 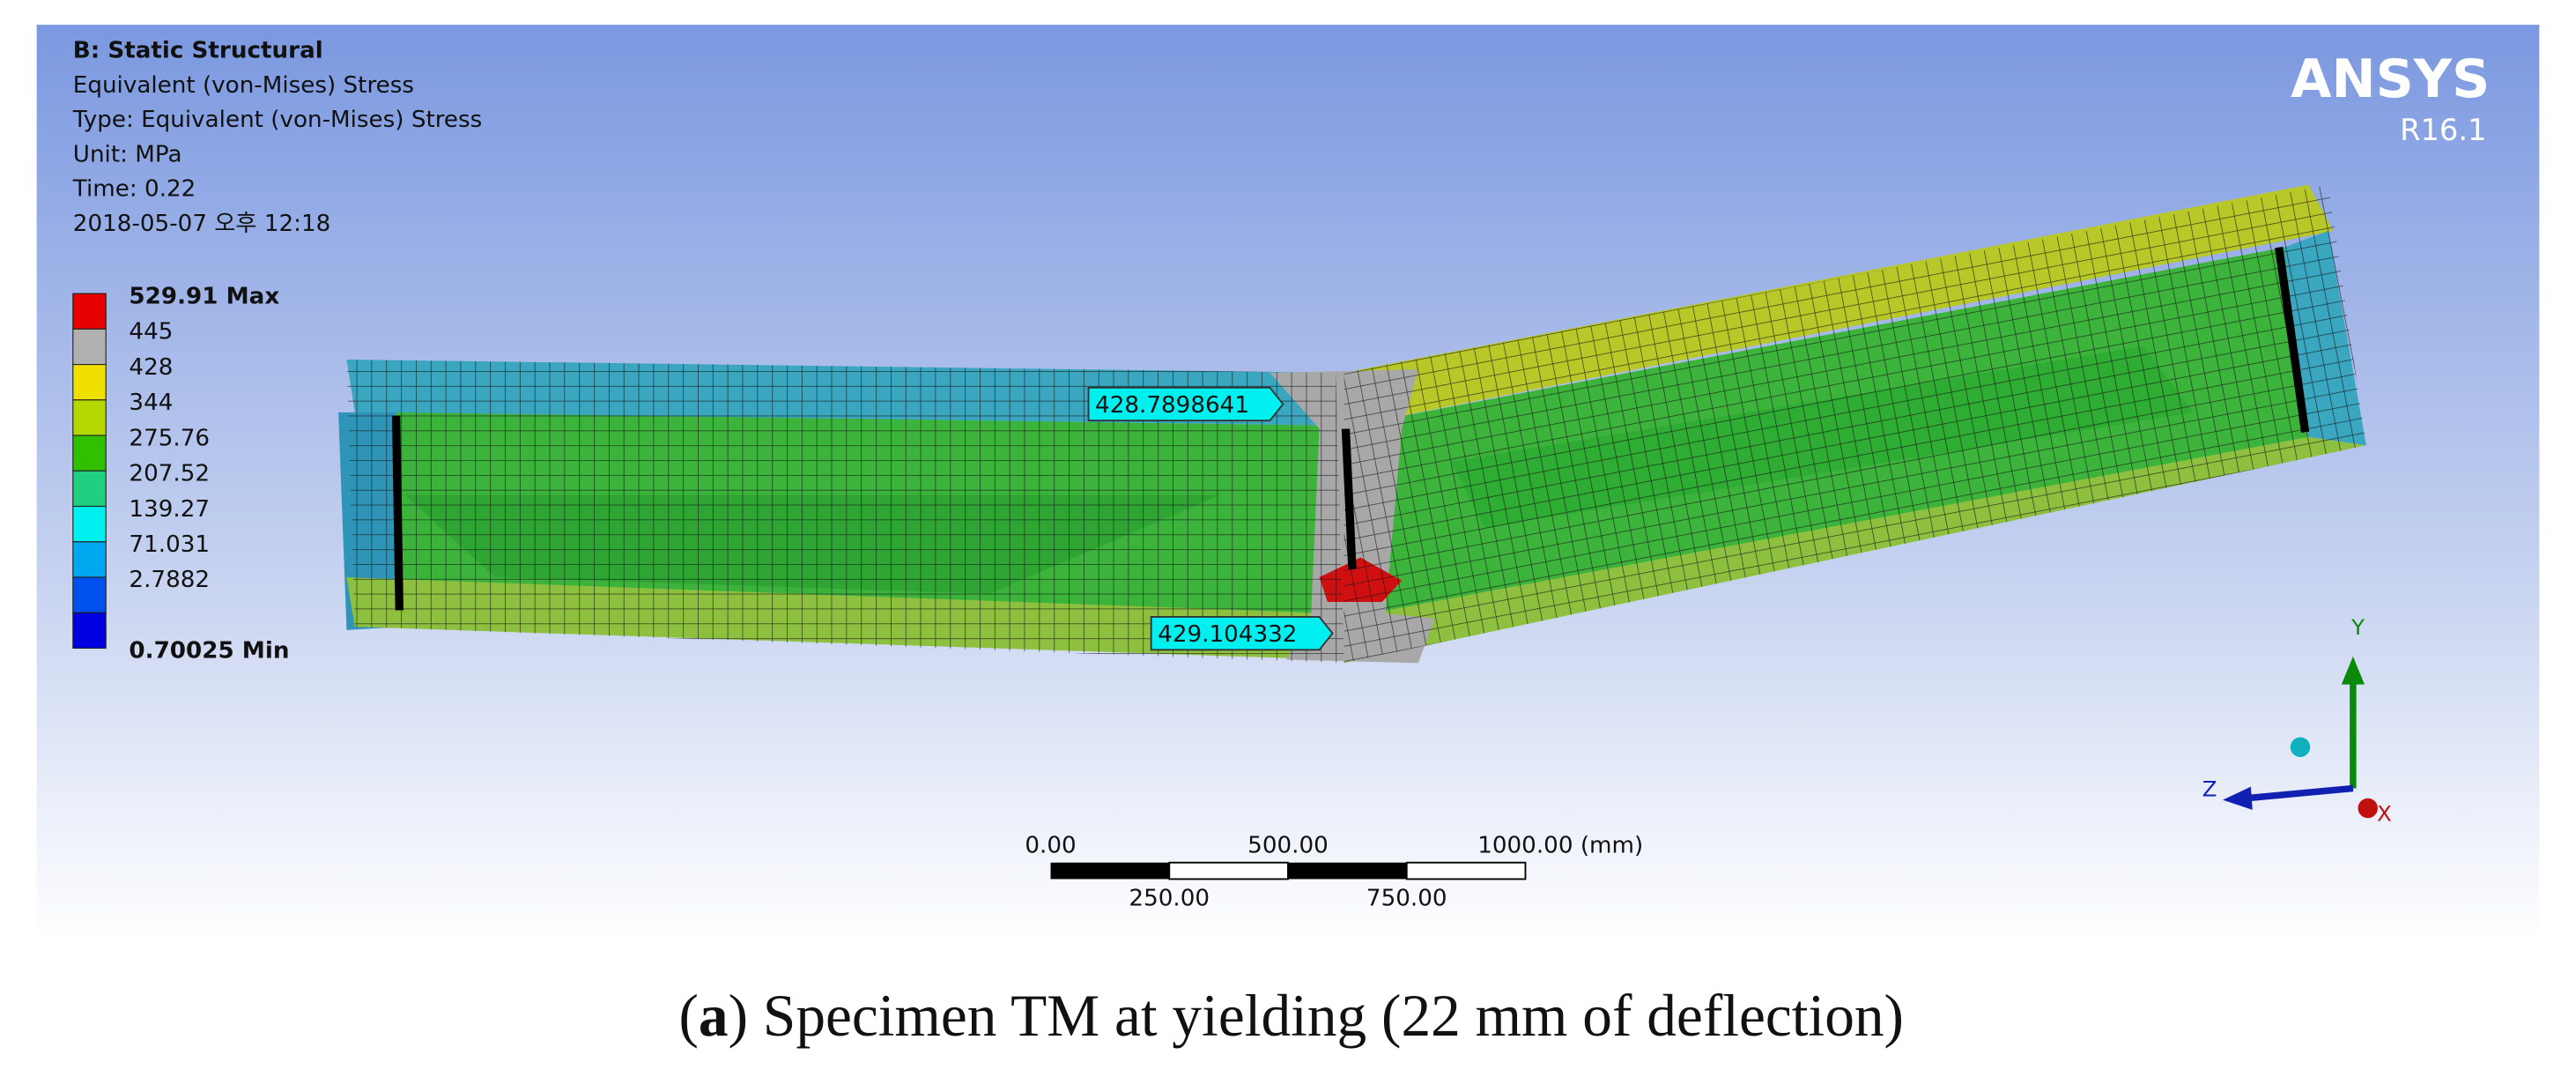 I want to click on caption-label: a, so click(x=714, y=1017).